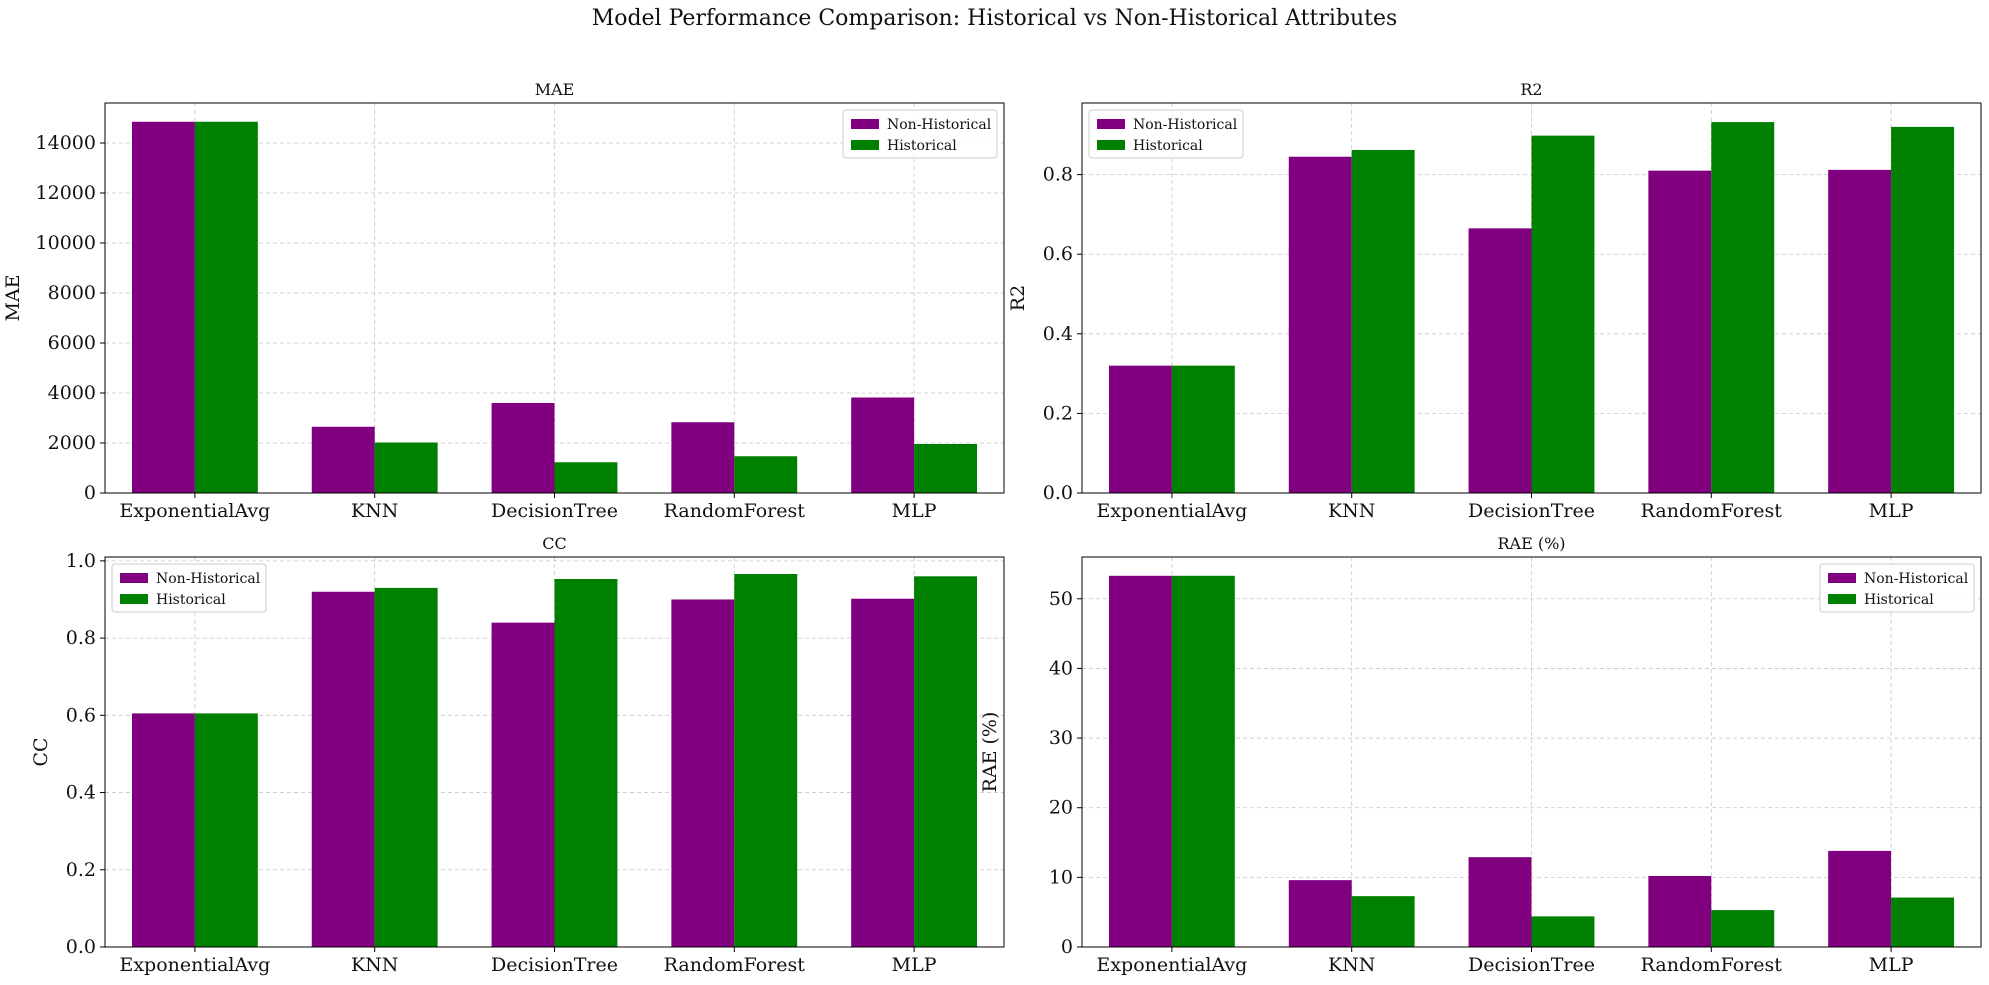 Image resolution: width=1989 pixels, height=985 pixels. I want to click on subplot-title: CC, so click(554, 543).